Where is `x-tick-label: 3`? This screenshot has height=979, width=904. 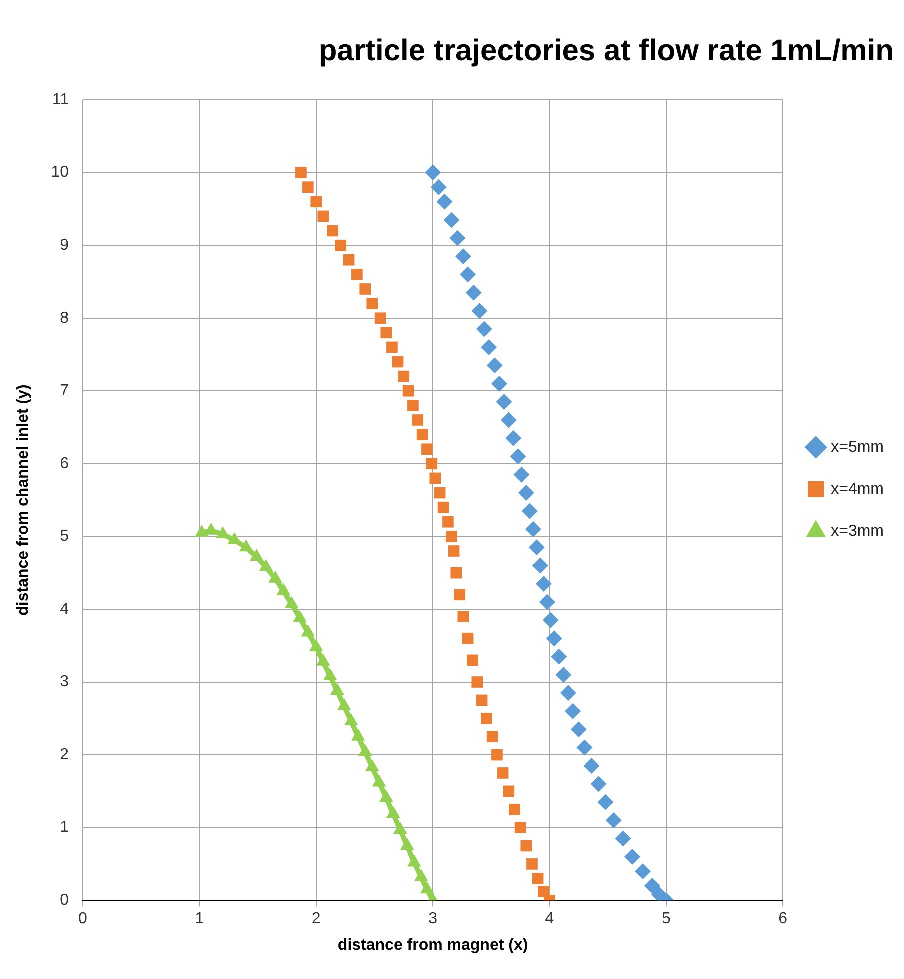
x-tick-label: 3 is located at coordinates (433, 919).